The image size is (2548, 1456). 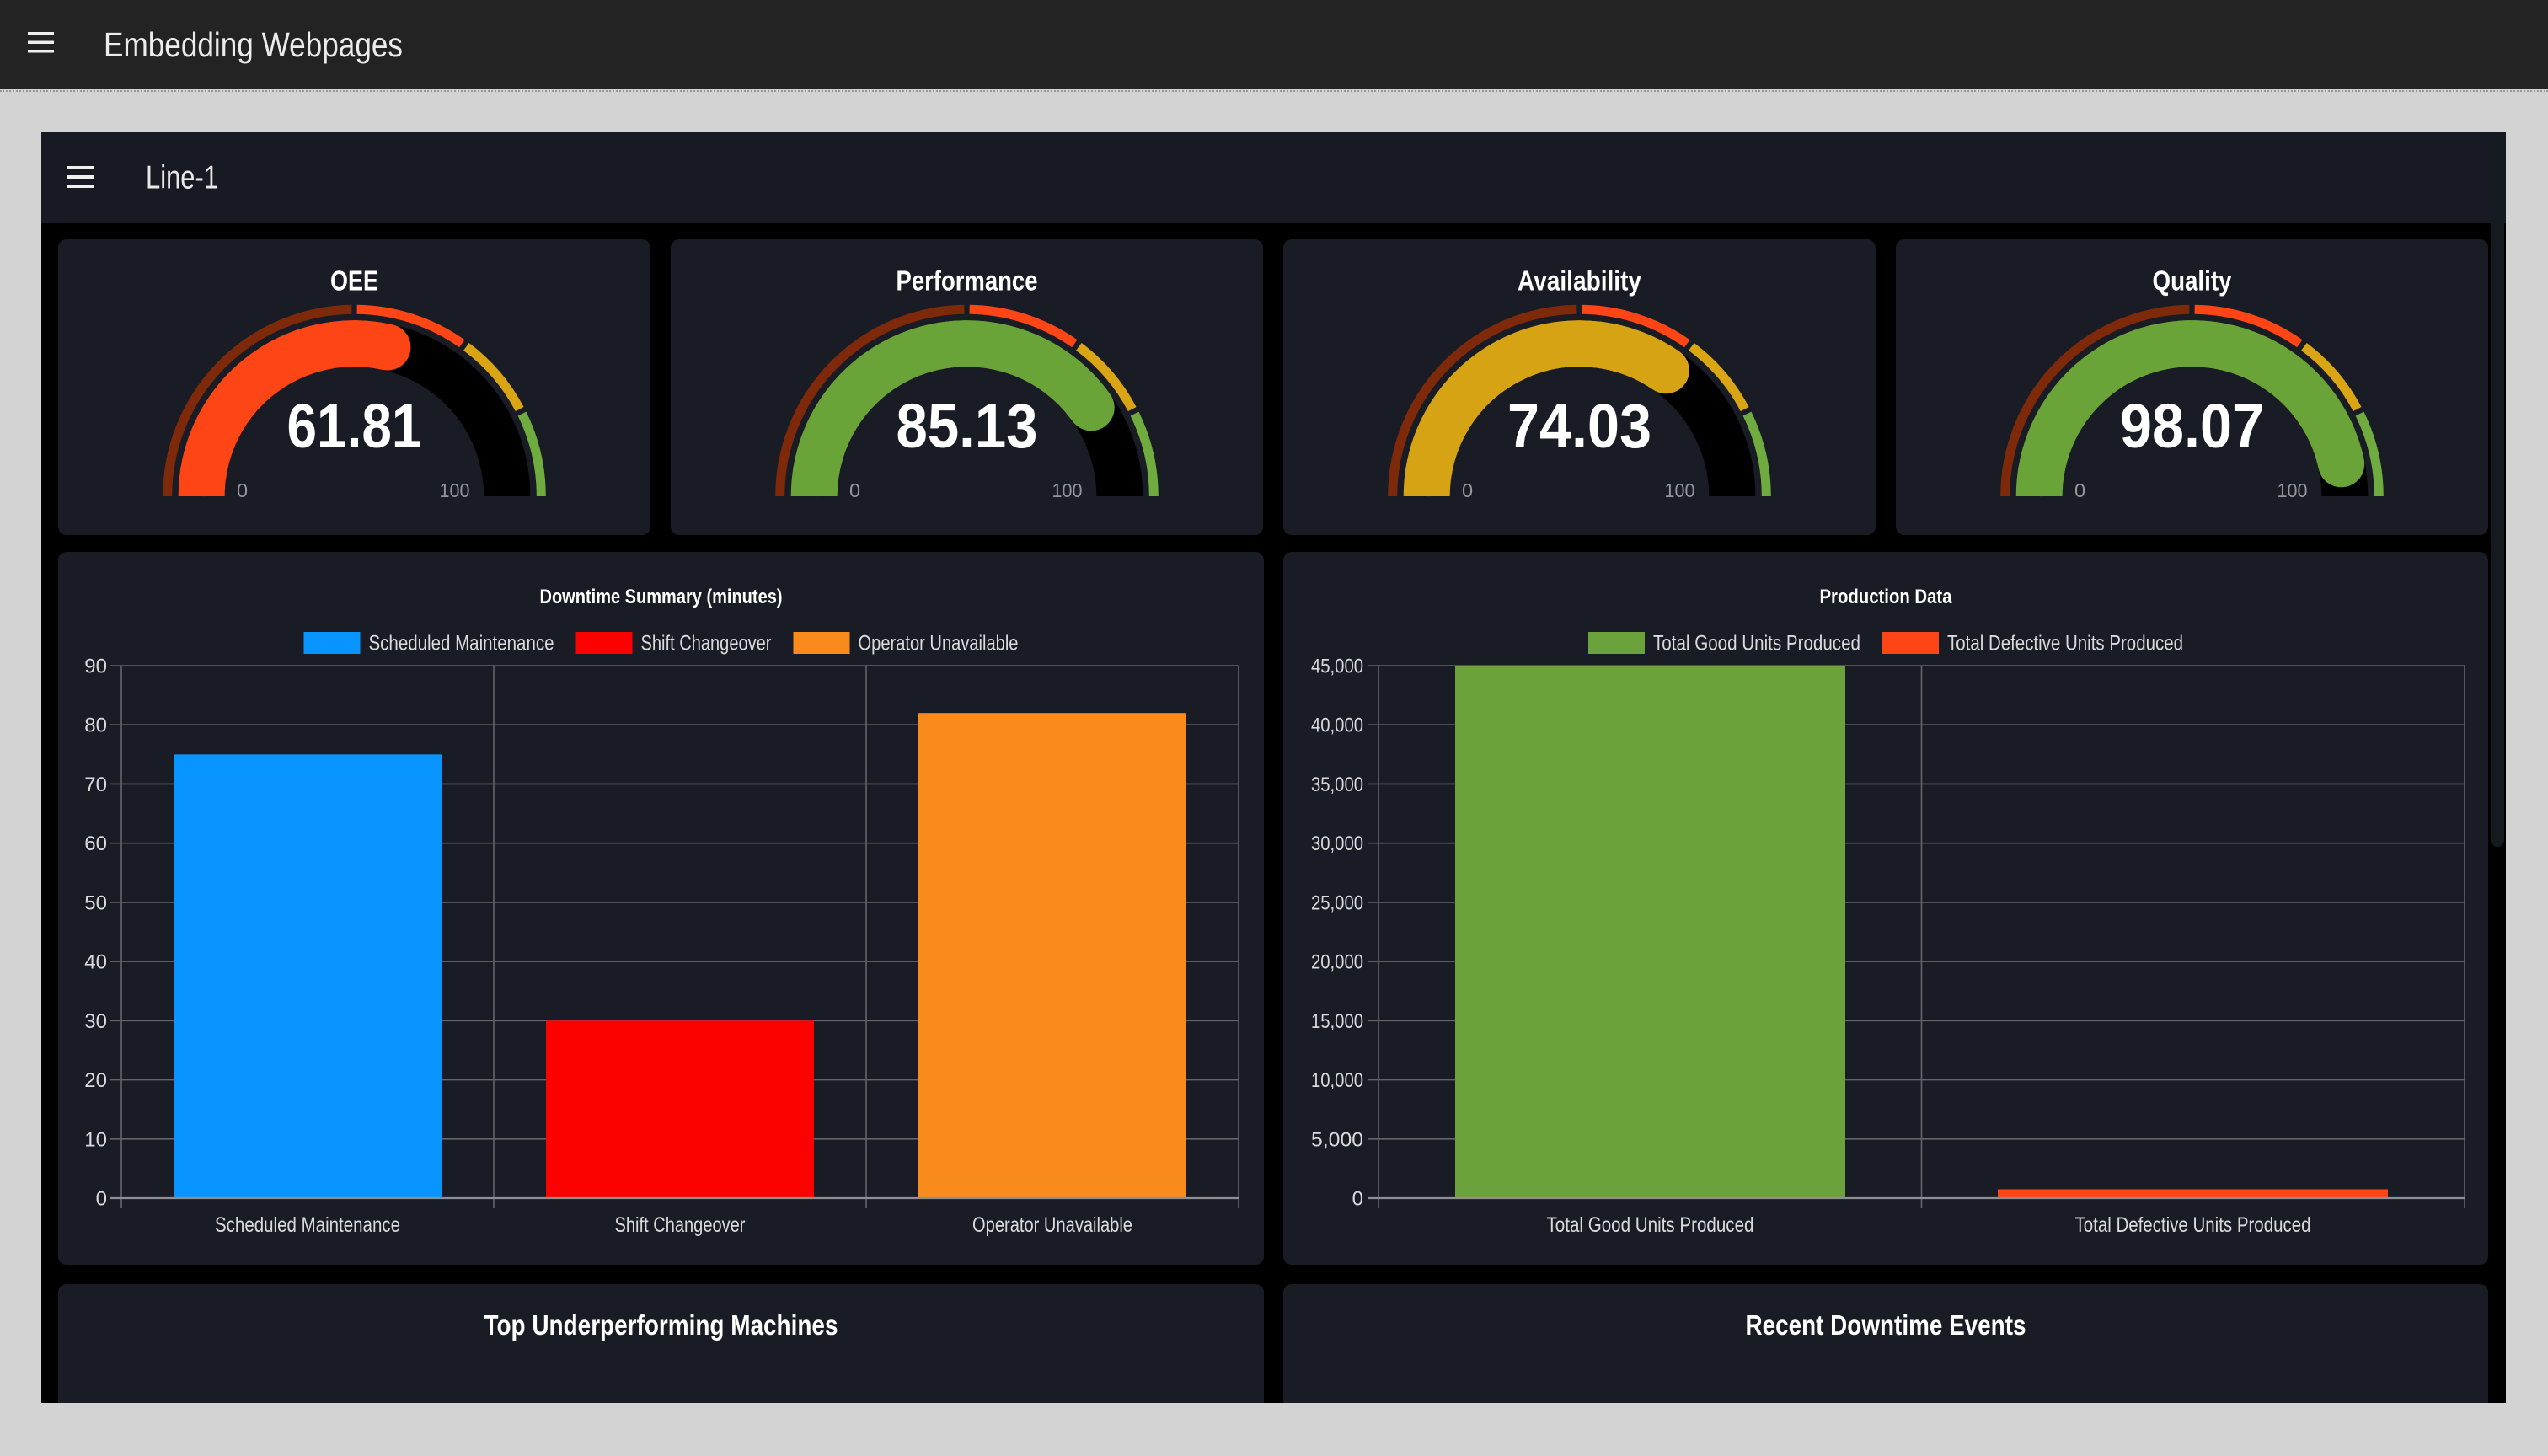 I want to click on svg-text: 70, so click(x=95, y=785).